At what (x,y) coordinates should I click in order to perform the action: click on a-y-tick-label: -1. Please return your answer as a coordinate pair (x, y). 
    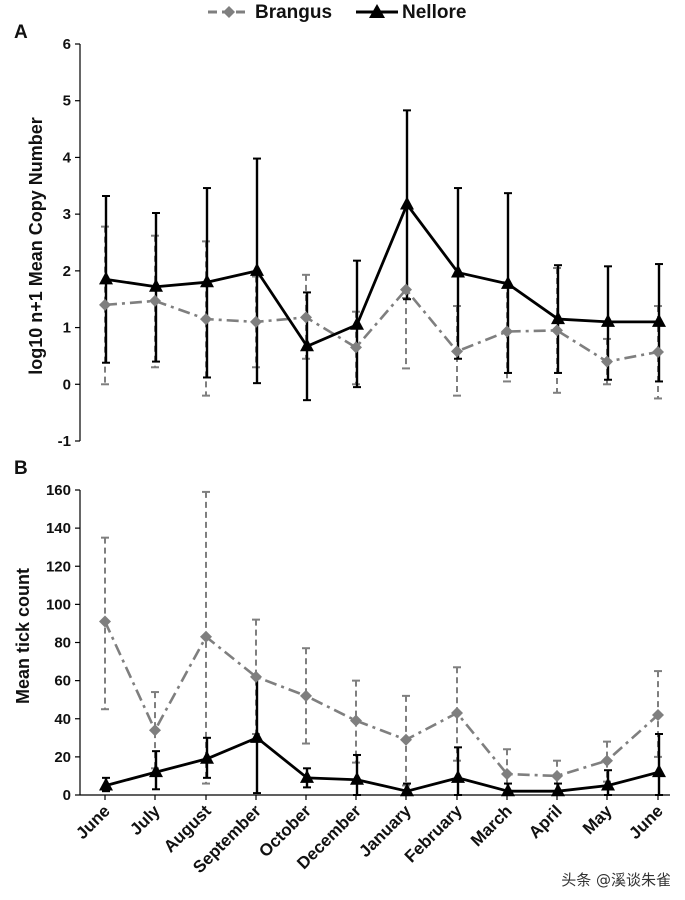
    Looking at the image, I should click on (64, 441).